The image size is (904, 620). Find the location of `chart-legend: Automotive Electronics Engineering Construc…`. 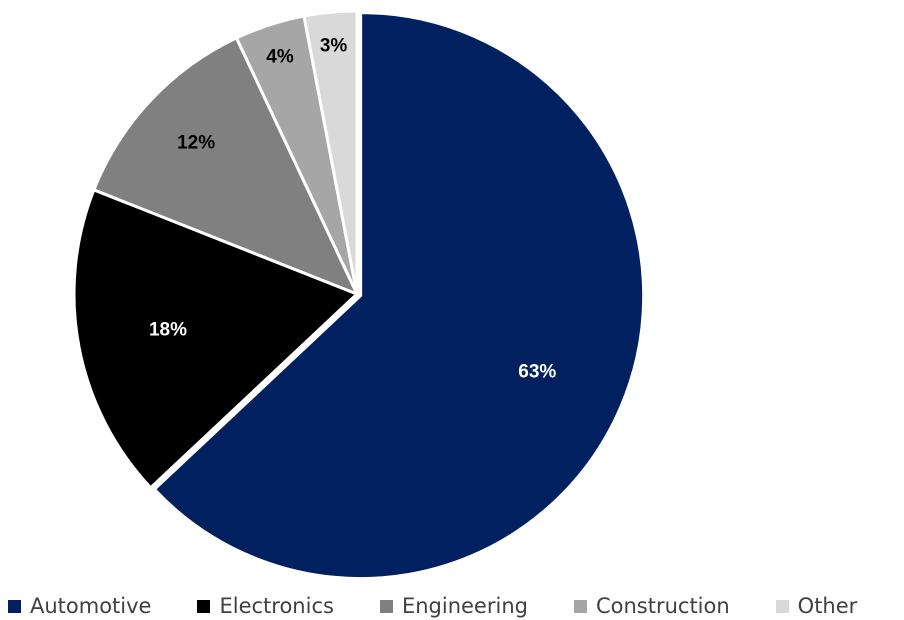

chart-legend: Automotive Electronics Engineering Construc… is located at coordinates (456, 606).